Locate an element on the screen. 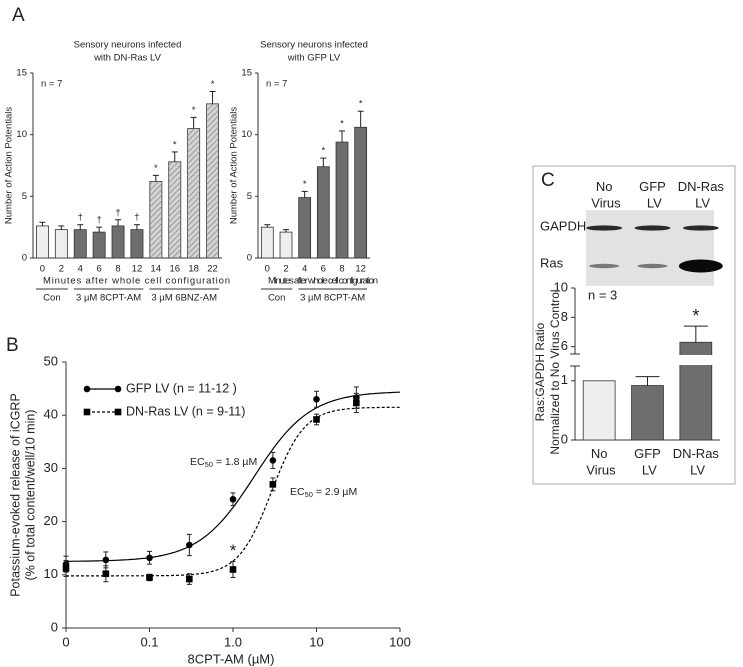 The image size is (743, 667). annotation-part: = 1.8 µM is located at coordinates (235, 462).